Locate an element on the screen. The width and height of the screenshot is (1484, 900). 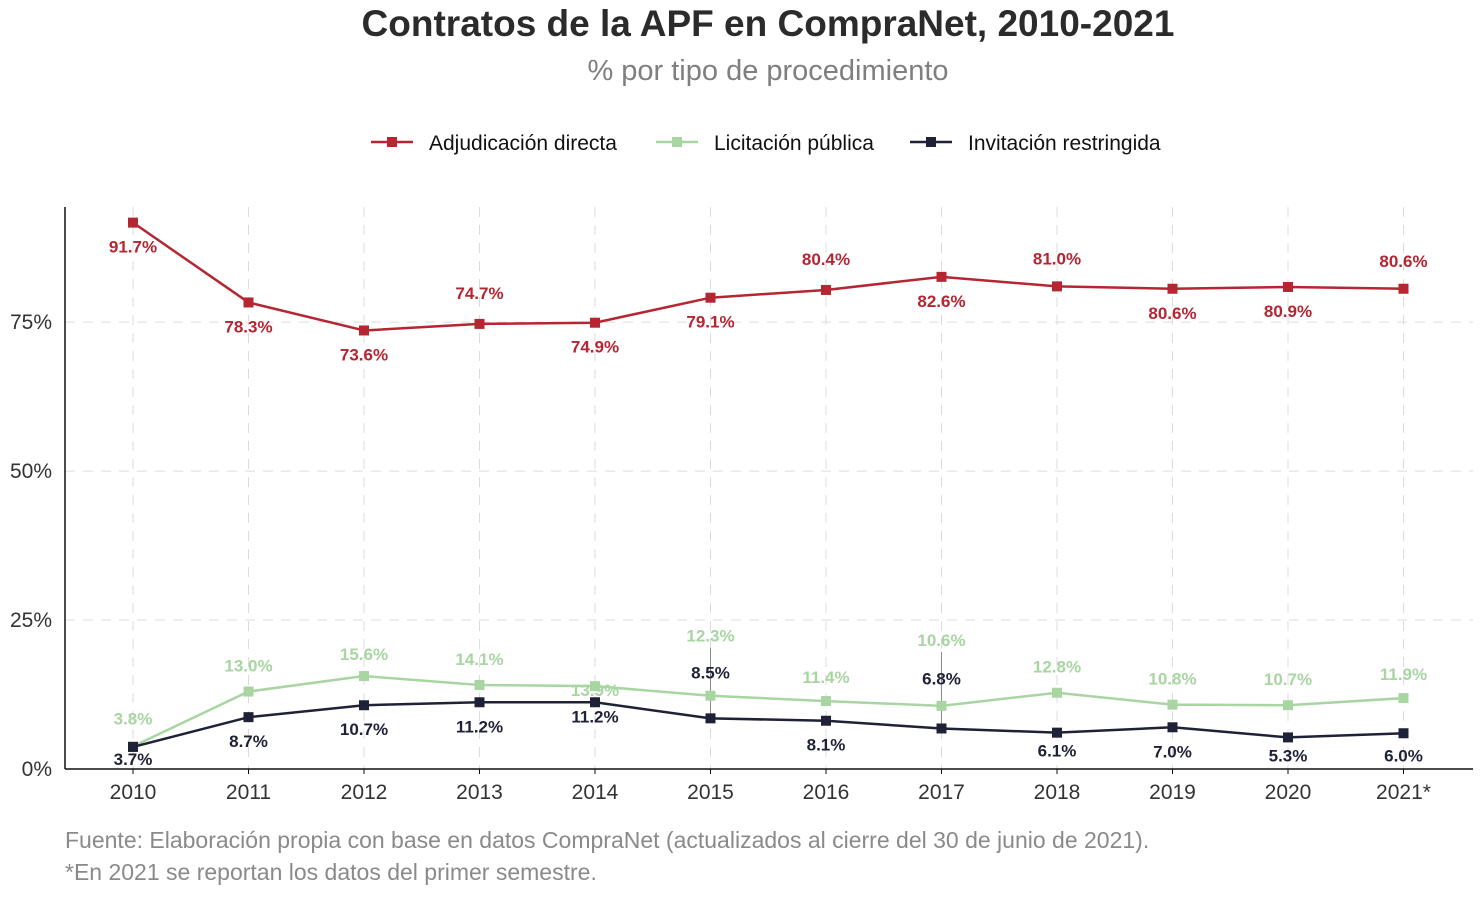
data-label-s0-1: 78.3% is located at coordinates (248, 326).